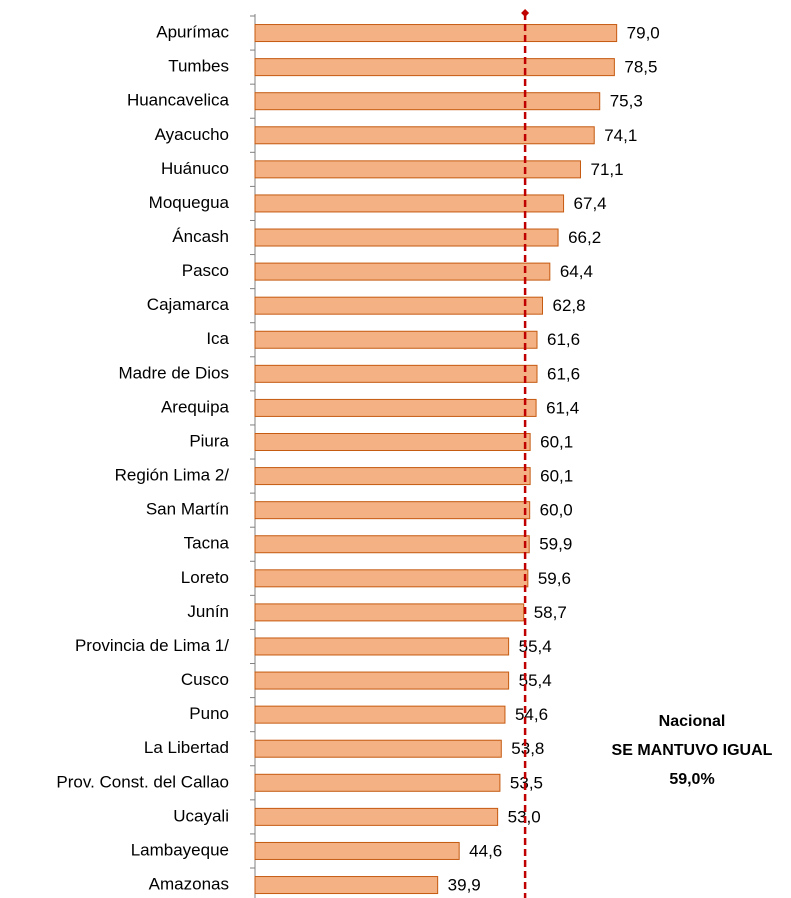 The image size is (791, 898). I want to click on y-tick-label: Provincia de Lima 1/, so click(152, 645).